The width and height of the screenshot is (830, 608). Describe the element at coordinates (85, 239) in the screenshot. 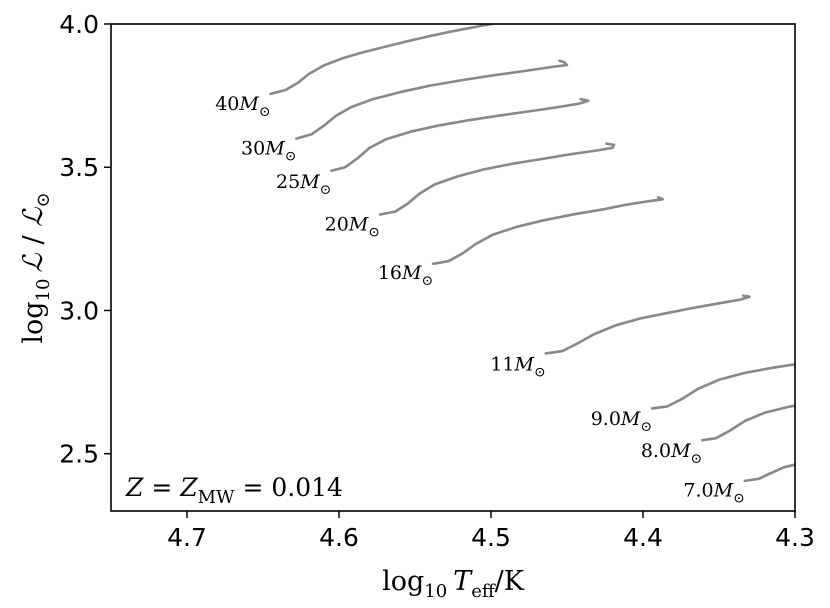

I see `y-axis-ticks: 2.5 3.0 3.5 4.0` at that location.